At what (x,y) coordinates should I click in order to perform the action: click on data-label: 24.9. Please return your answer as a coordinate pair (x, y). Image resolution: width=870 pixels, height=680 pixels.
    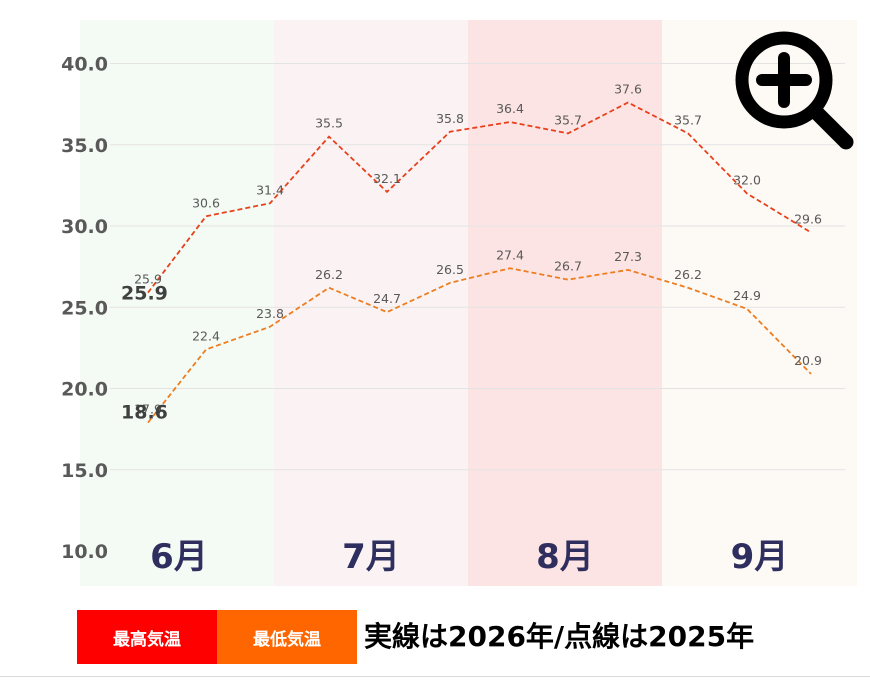
    Looking at the image, I should click on (747, 295).